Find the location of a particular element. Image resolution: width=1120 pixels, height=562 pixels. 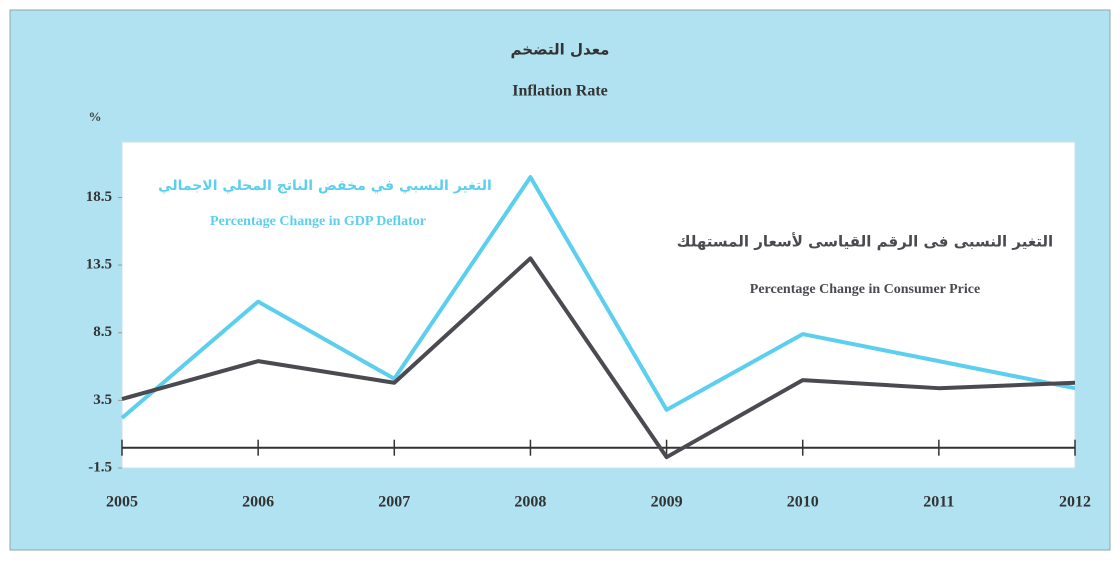

y-tick-label: 8.5 is located at coordinates (102, 332).